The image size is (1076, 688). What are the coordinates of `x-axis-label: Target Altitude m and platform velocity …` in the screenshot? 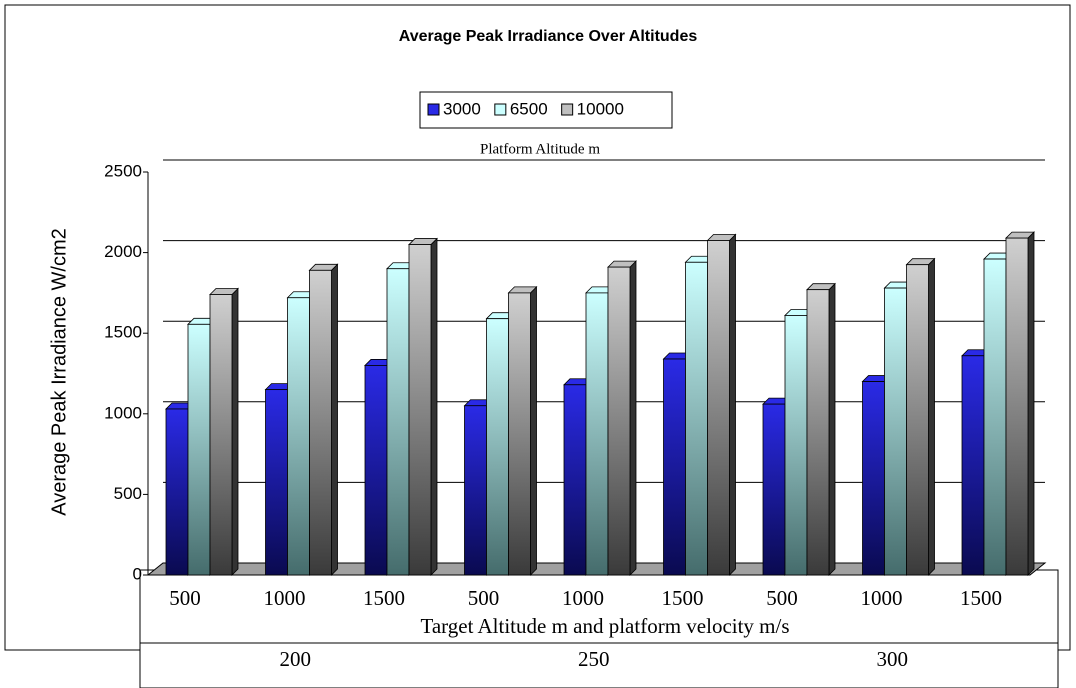 It's located at (604, 626).